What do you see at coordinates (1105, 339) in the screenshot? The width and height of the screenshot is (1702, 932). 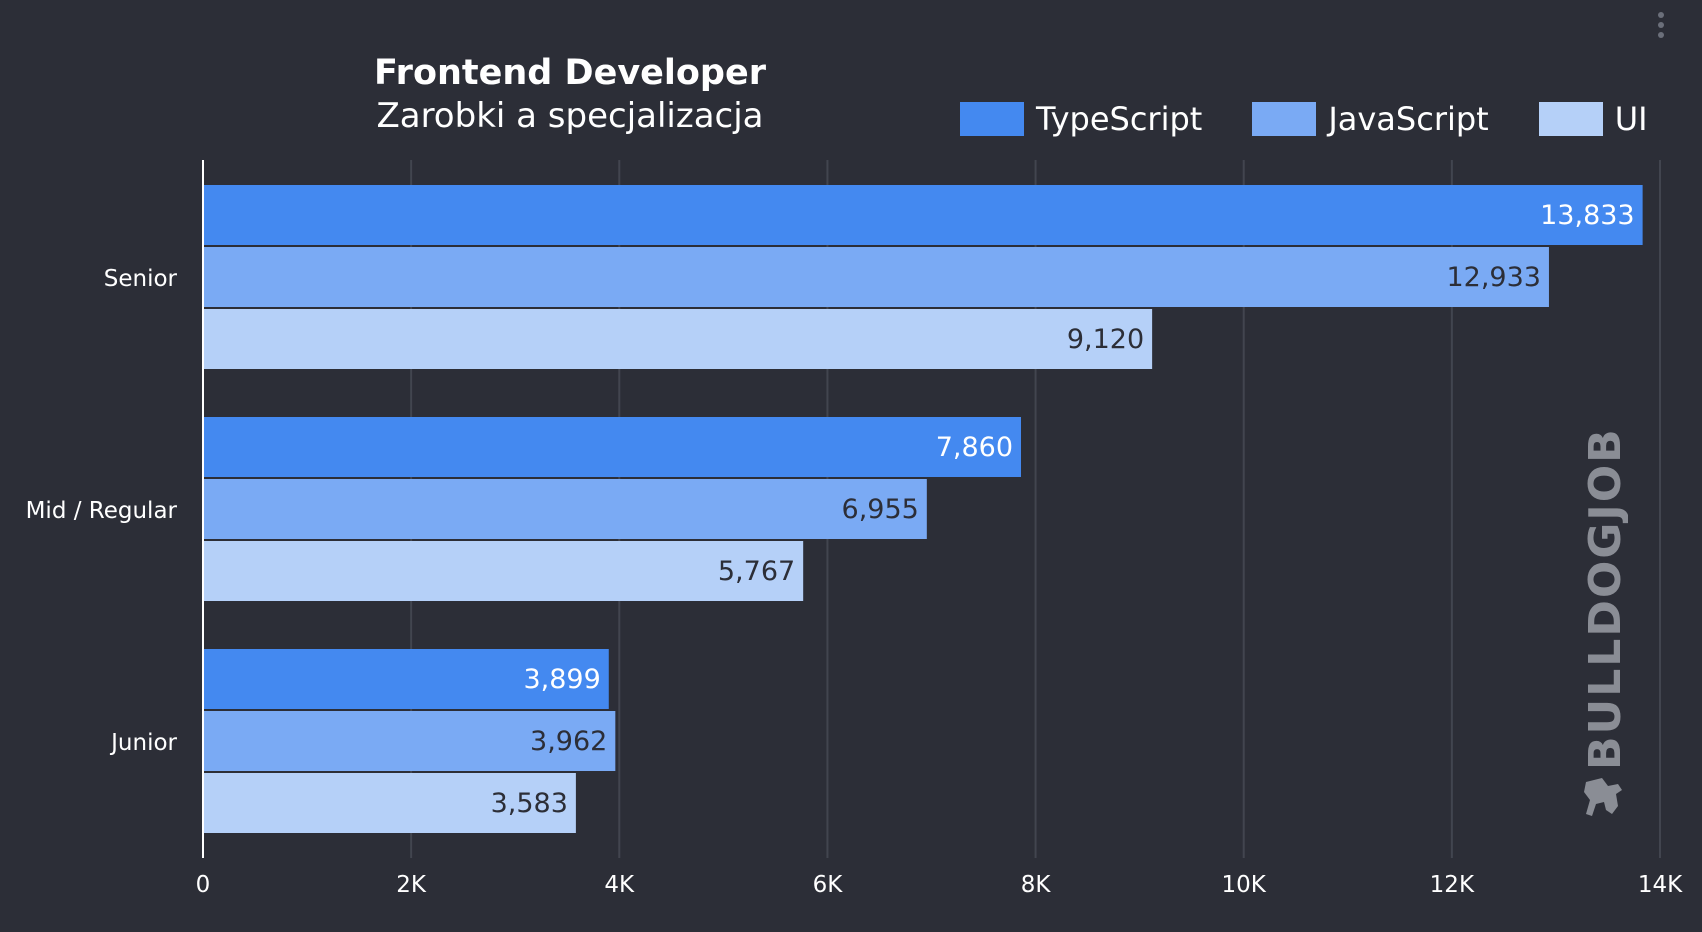 I see `bar-value-label: 9,120` at bounding box center [1105, 339].